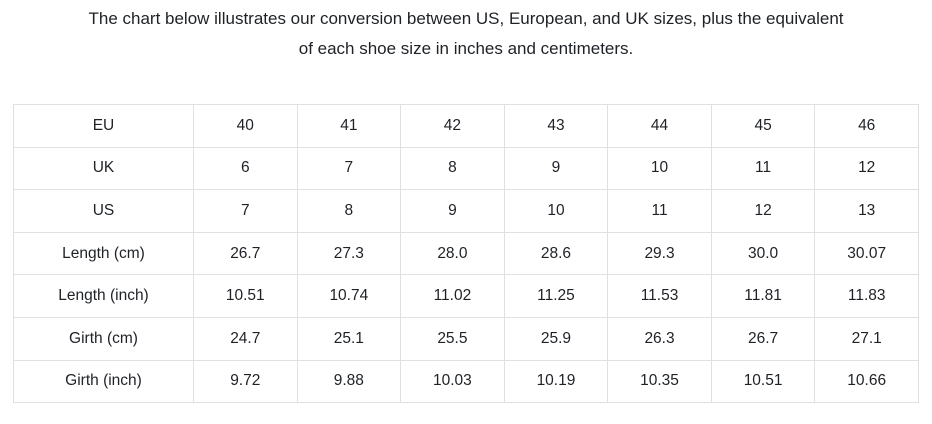 The height and width of the screenshot is (424, 932). What do you see at coordinates (659, 126) in the screenshot?
I see `value-cell: 44` at bounding box center [659, 126].